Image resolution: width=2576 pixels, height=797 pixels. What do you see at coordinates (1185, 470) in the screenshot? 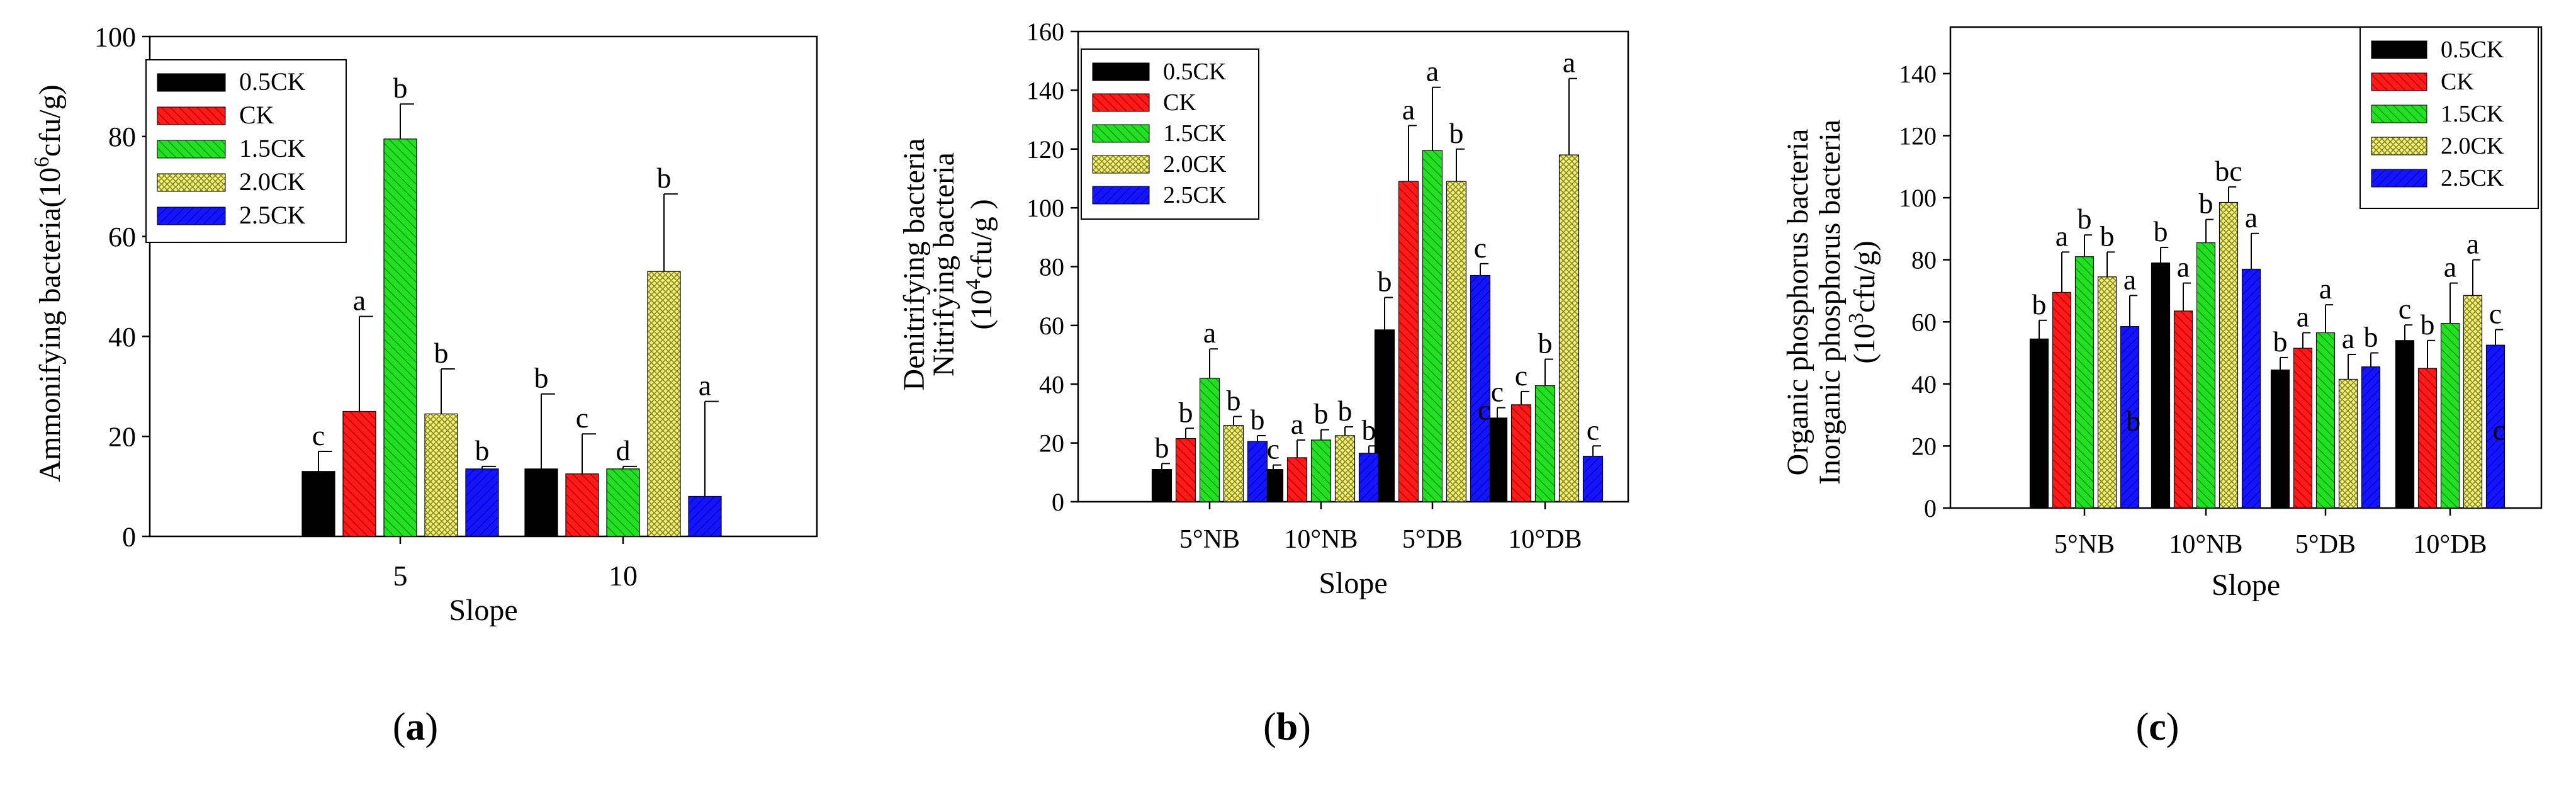
I see `bar-ck-5degnb` at bounding box center [1185, 470].